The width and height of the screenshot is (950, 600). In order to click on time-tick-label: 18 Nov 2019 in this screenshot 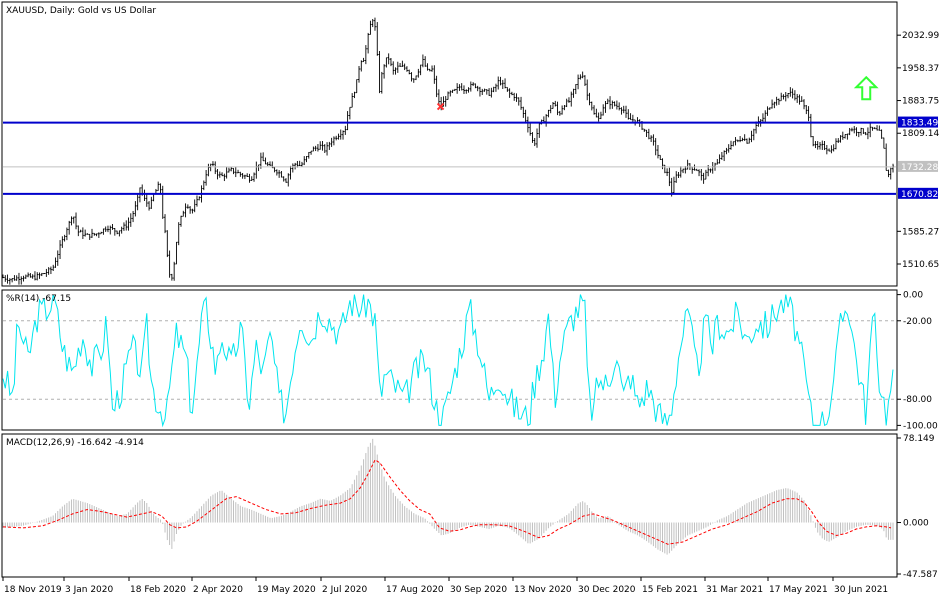, I will do `click(33, 590)`.